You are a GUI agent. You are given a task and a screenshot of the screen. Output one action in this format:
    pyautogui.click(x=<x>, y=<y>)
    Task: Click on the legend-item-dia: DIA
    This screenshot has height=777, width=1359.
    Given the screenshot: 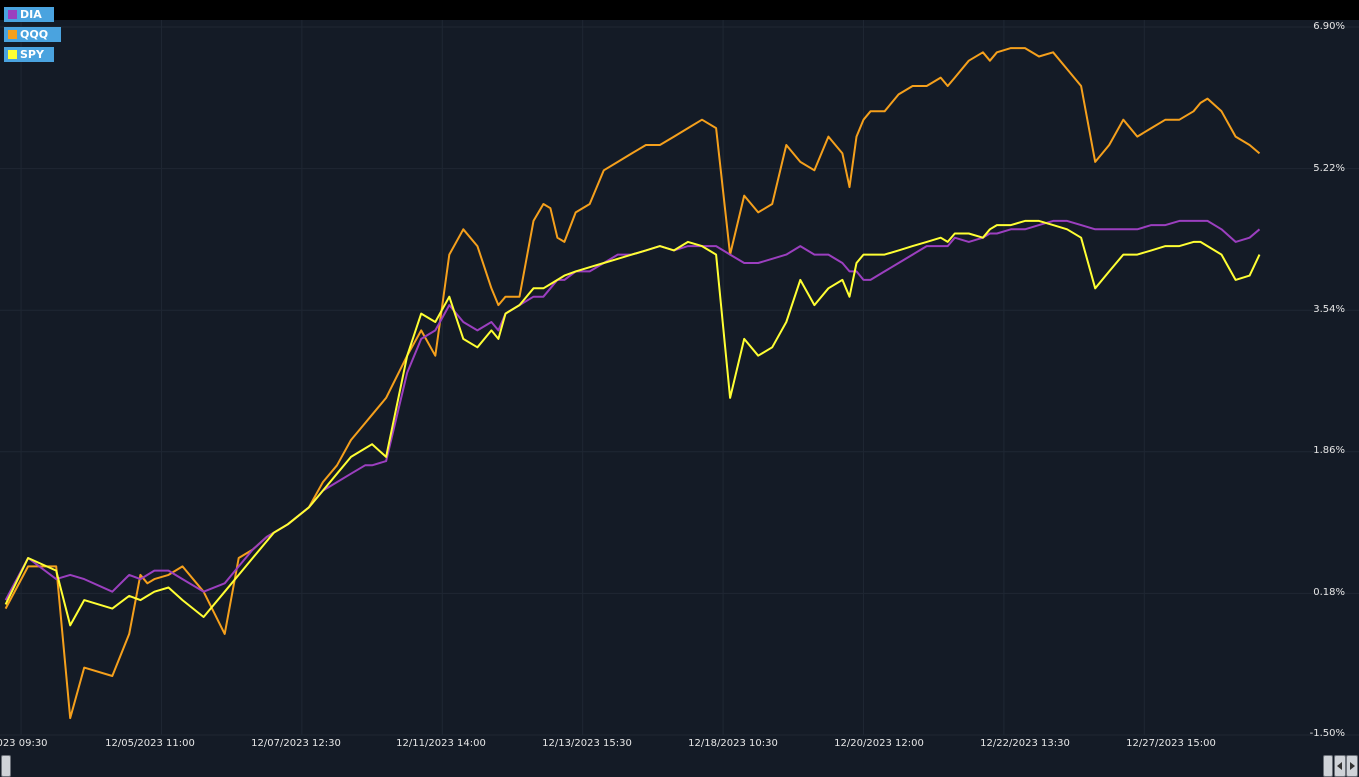 What is the action you would take?
    pyautogui.click(x=29, y=14)
    